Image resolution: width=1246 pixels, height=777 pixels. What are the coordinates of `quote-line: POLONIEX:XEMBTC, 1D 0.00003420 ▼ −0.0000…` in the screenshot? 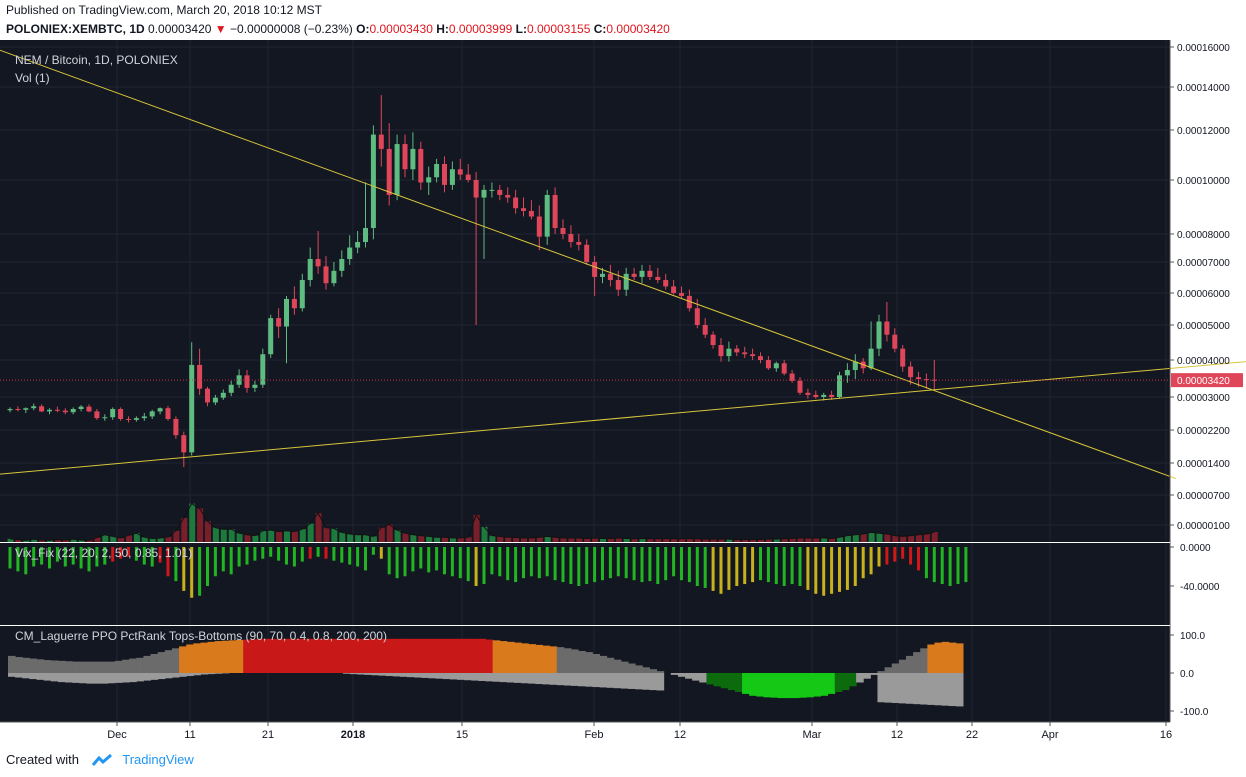 It's located at (338, 29).